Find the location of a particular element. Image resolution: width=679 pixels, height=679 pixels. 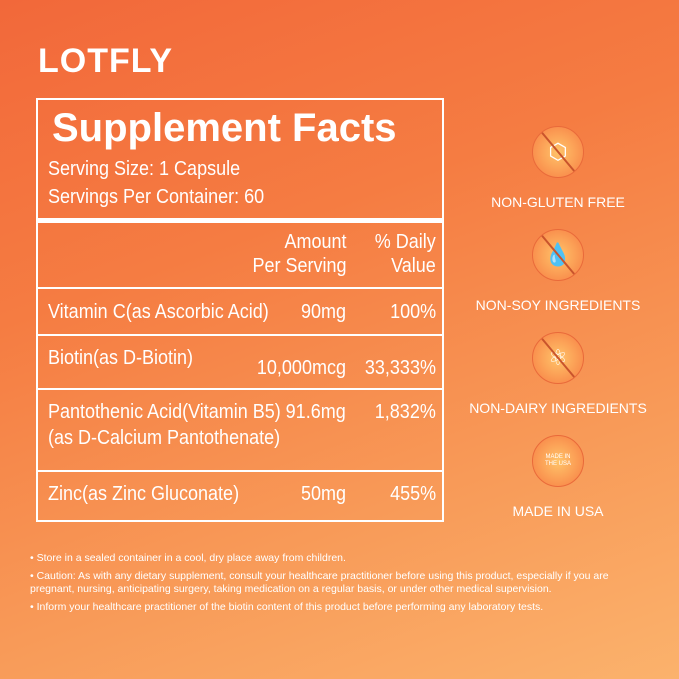

usa-badge-icon: MADE IN THE USA is located at coordinates (558, 461).